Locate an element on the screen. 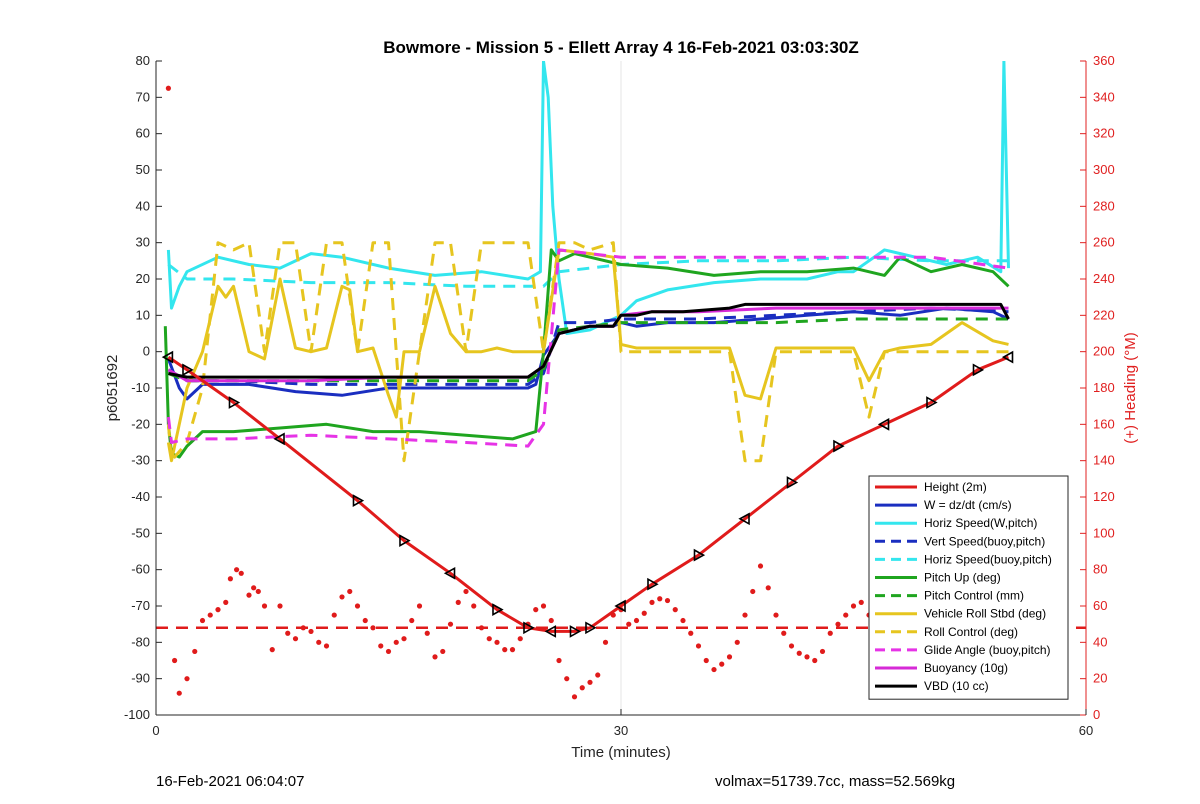 The width and height of the screenshot is (1200, 804). y-tick-label: 80 is located at coordinates (143, 60).